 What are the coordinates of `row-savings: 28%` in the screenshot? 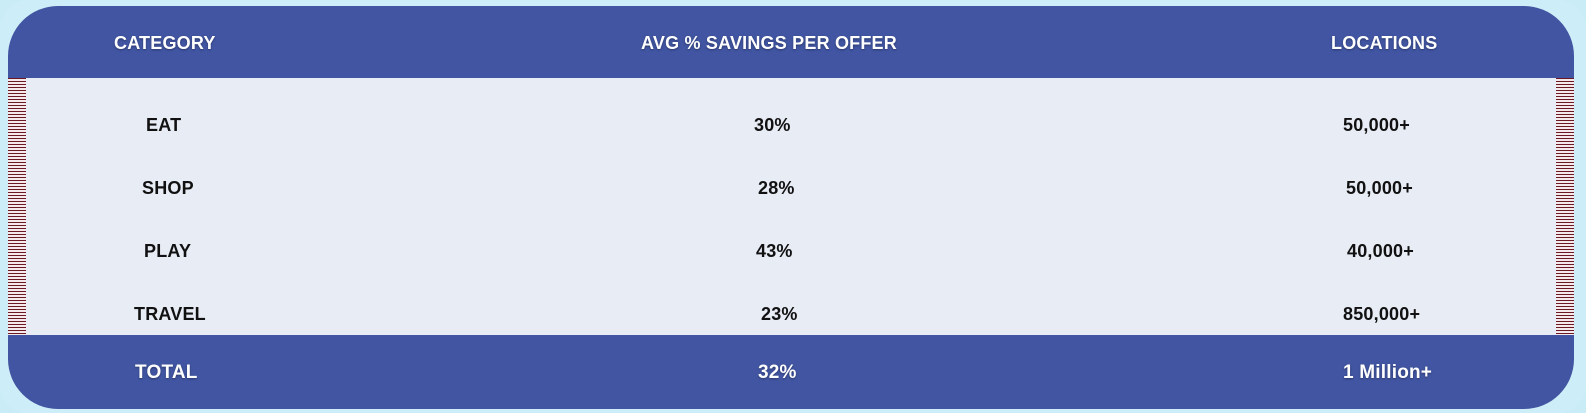 It's located at (776, 188).